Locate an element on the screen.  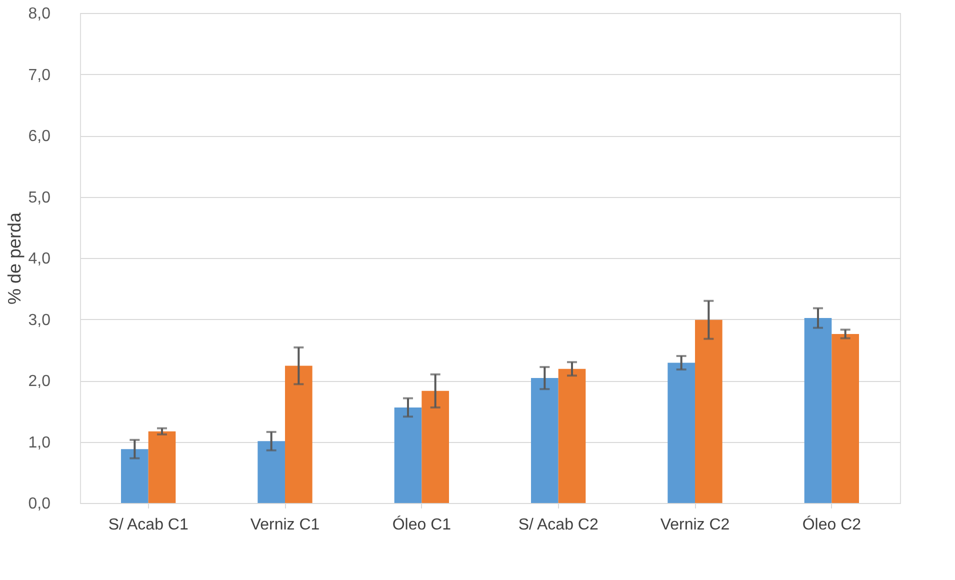
x-tick-label: S/ Acab C1 is located at coordinates (148, 525).